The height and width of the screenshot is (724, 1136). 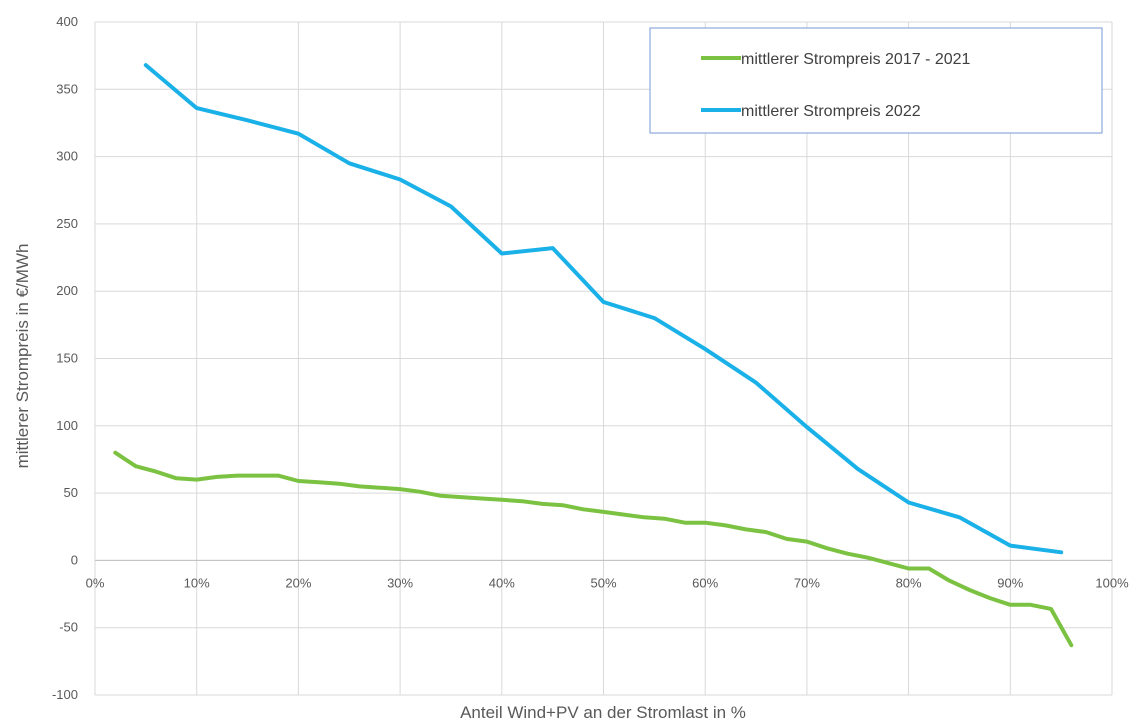 I want to click on x-tick-label: 50%, so click(x=603, y=582).